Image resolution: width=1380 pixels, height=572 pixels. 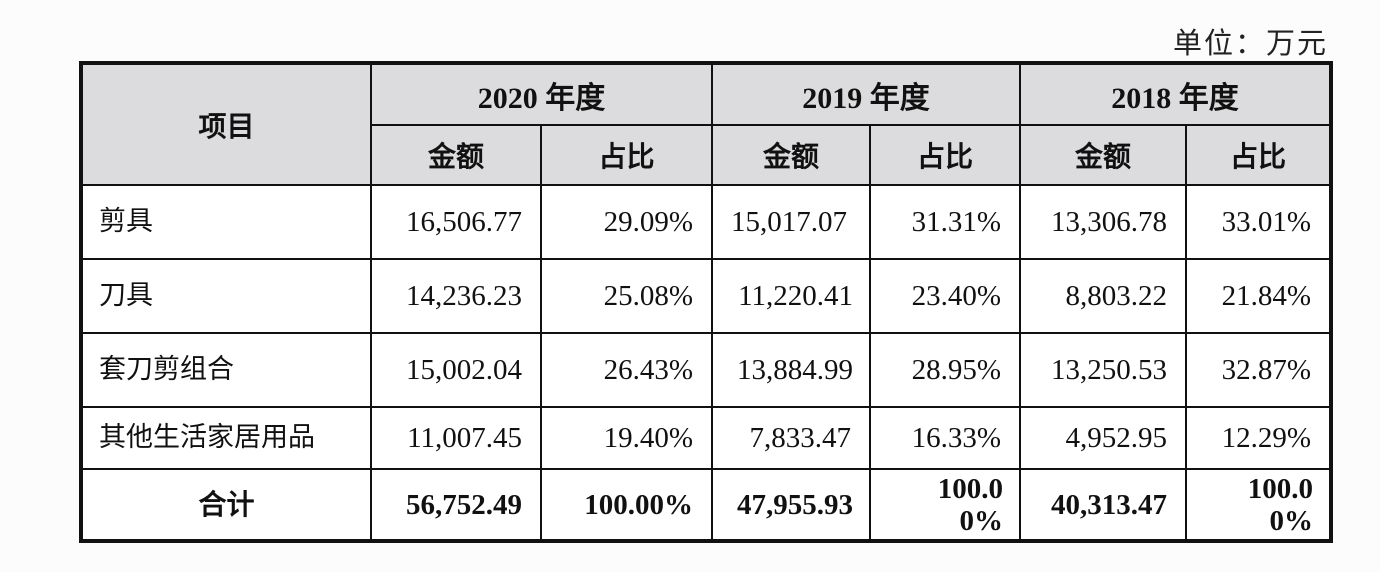 What do you see at coordinates (456, 505) in the screenshot?
I see `total-cell: 56,752.49` at bounding box center [456, 505].